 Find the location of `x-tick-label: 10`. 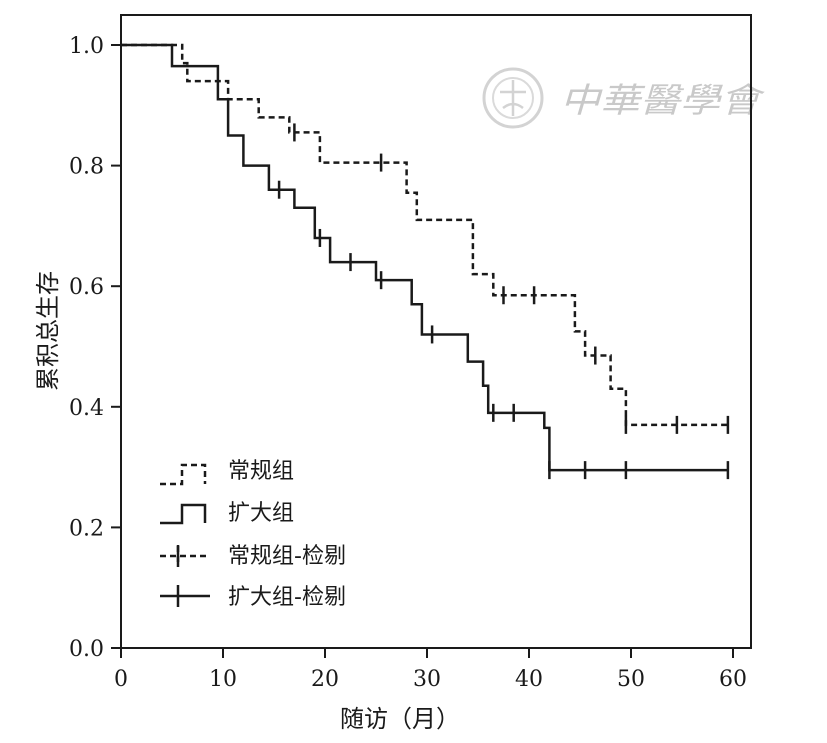

x-tick-label: 10 is located at coordinates (223, 679).